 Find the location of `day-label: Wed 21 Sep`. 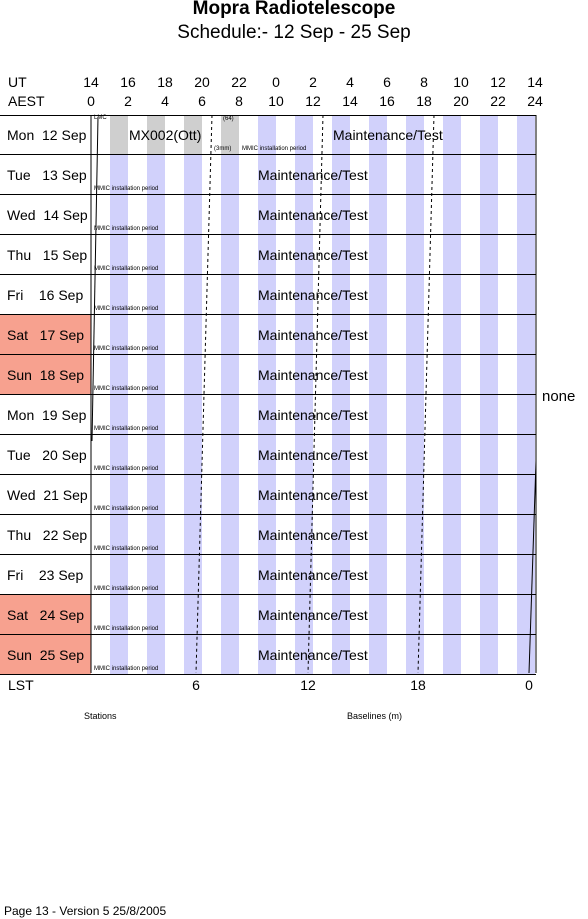

day-label: Wed 21 Sep is located at coordinates (47, 495).